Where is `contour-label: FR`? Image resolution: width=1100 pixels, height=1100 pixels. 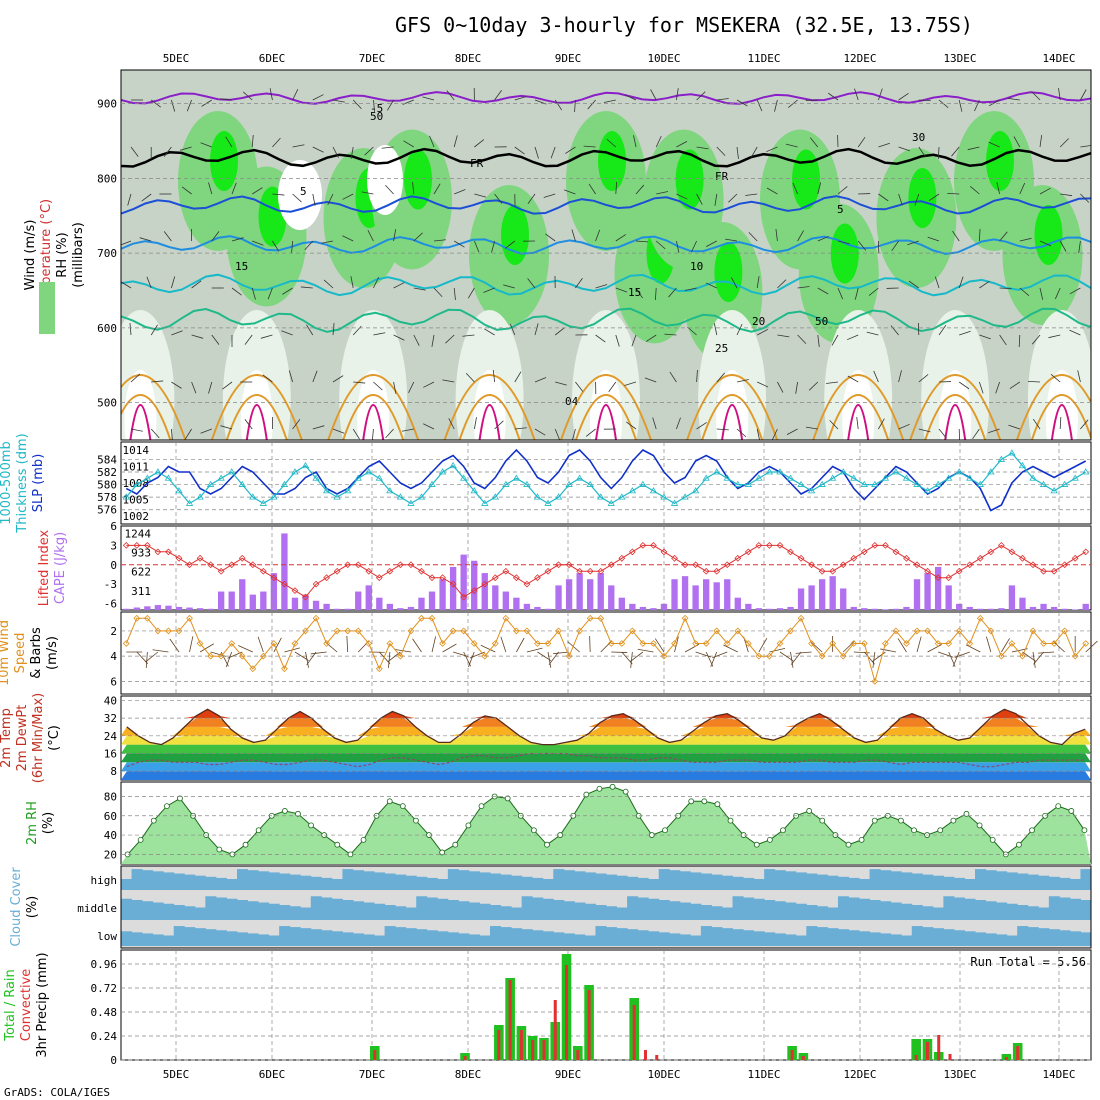
contour-label: FR is located at coordinates (477, 163).